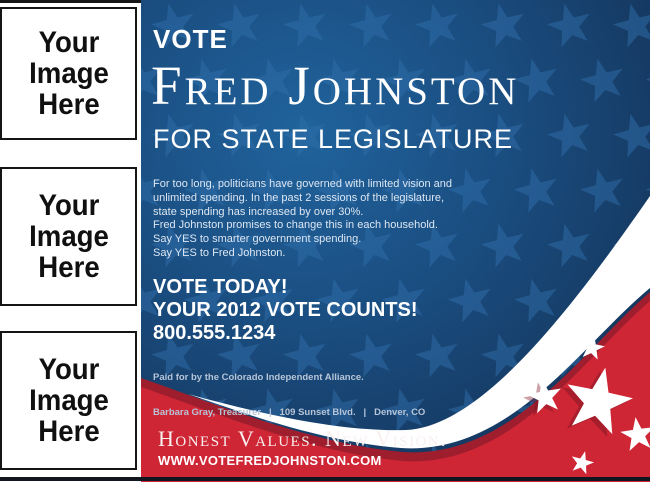 The image size is (650, 482). I want to click on image-placeholder-3: Your Image Here, so click(68, 400).